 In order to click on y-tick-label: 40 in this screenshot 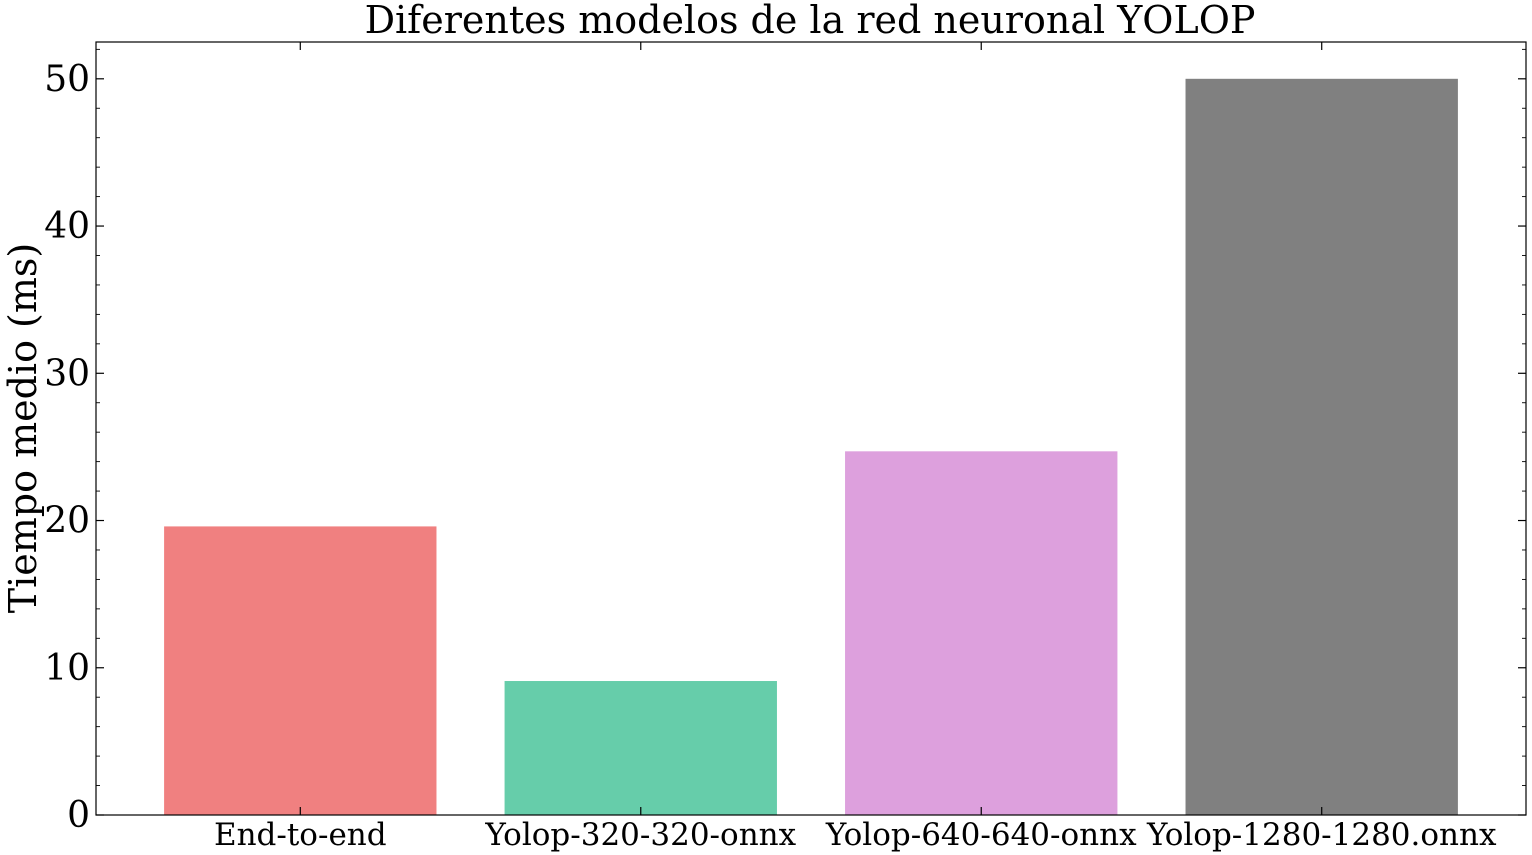, I will do `click(67, 226)`.